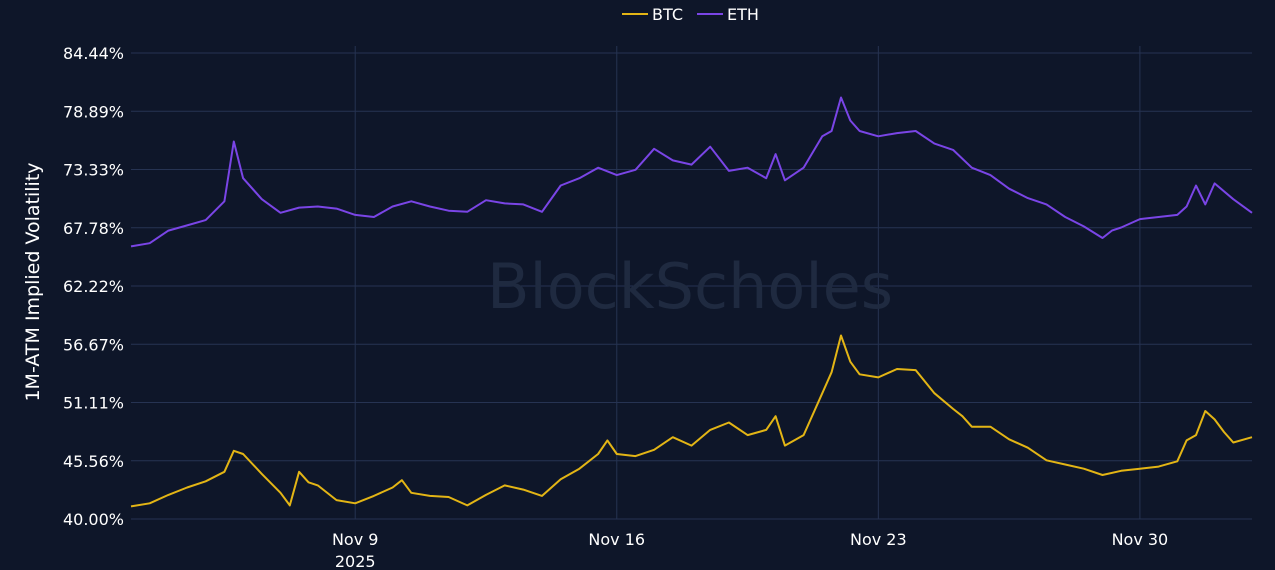 The height and width of the screenshot is (570, 1275). Describe the element at coordinates (667, 14) in the screenshot. I see `legend-label: BTC` at that location.